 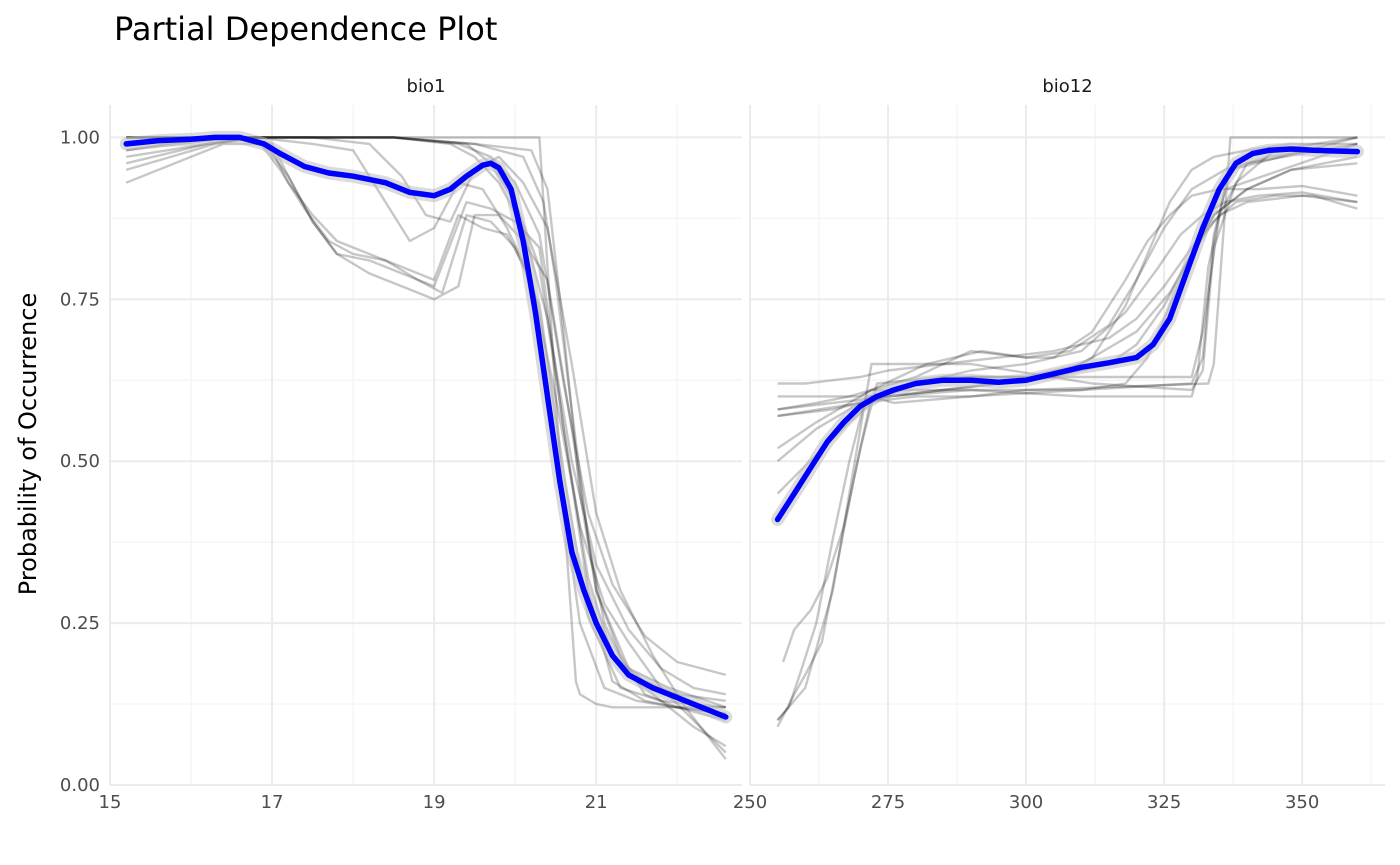 What do you see at coordinates (434, 802) in the screenshot?
I see `x-tick-label: 19` at bounding box center [434, 802].